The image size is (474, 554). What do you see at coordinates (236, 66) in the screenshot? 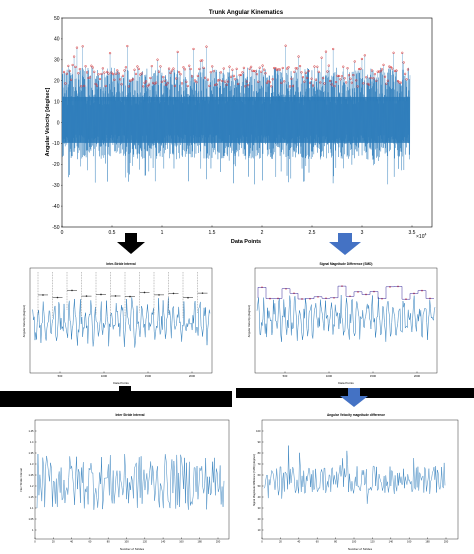
I see `main-peak-markers` at bounding box center [236, 66].